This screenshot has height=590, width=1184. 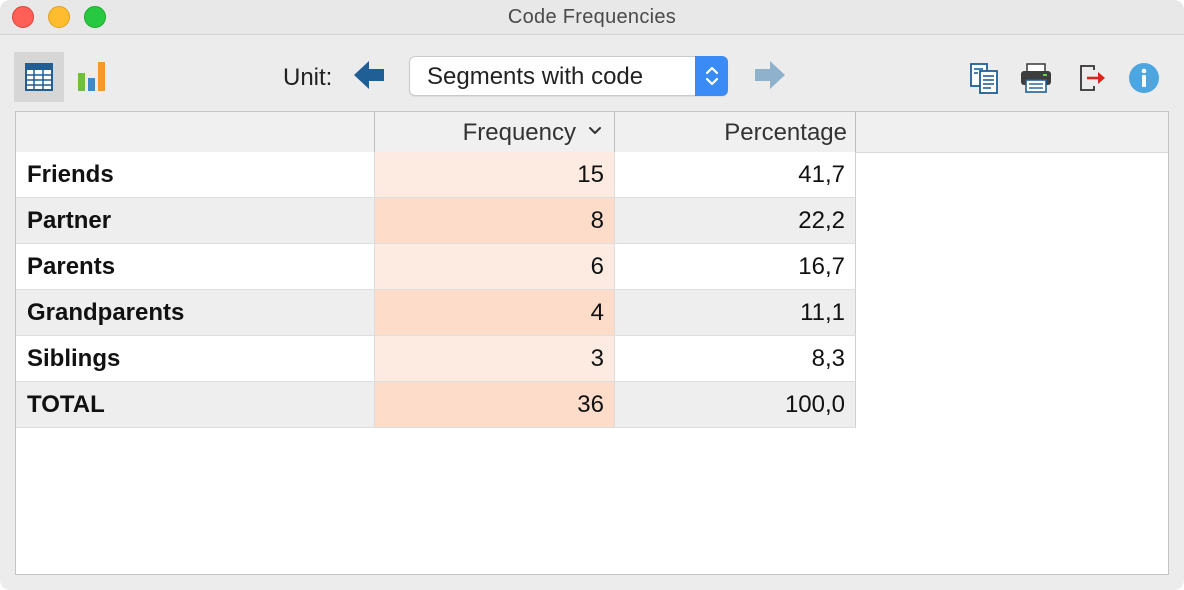 What do you see at coordinates (195, 267) in the screenshot?
I see `row-label-cell: Parents` at bounding box center [195, 267].